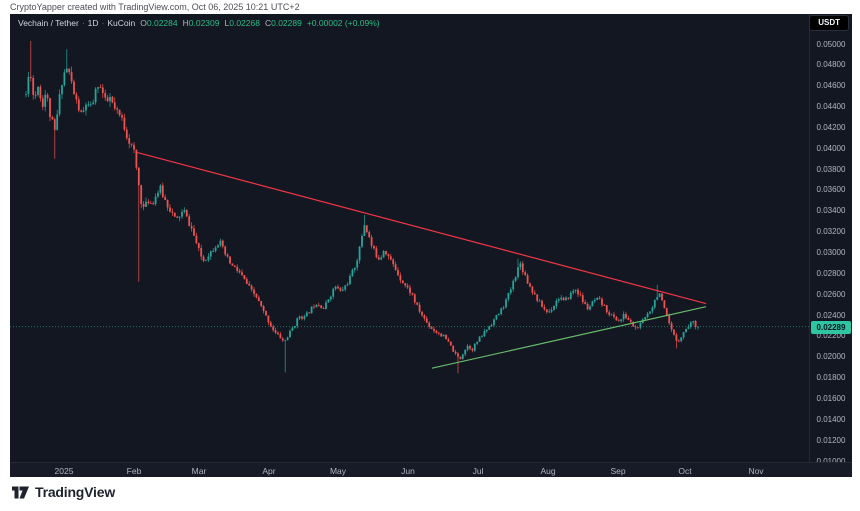 Image resolution: width=860 pixels, height=511 pixels. I want to click on tradingview-attribution: TradingView, so click(63, 492).